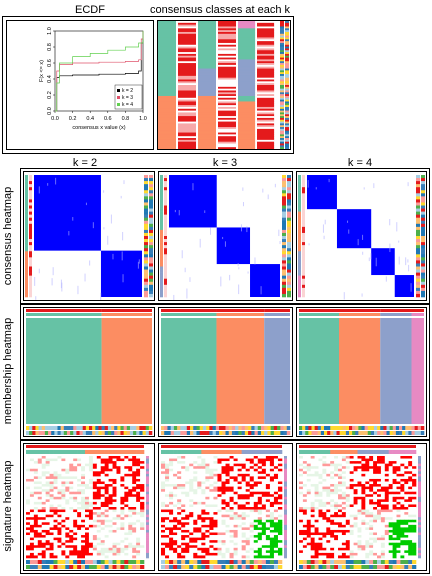 This screenshot has height=576, width=432. I want to click on signature-sample-anno, so click(163, 567).